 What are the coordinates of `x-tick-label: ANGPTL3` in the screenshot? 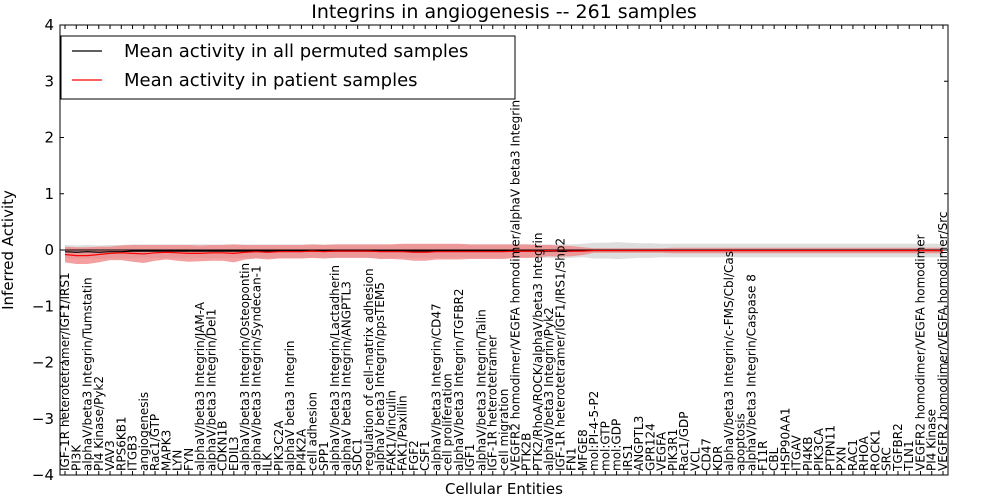 It's located at (639, 443).